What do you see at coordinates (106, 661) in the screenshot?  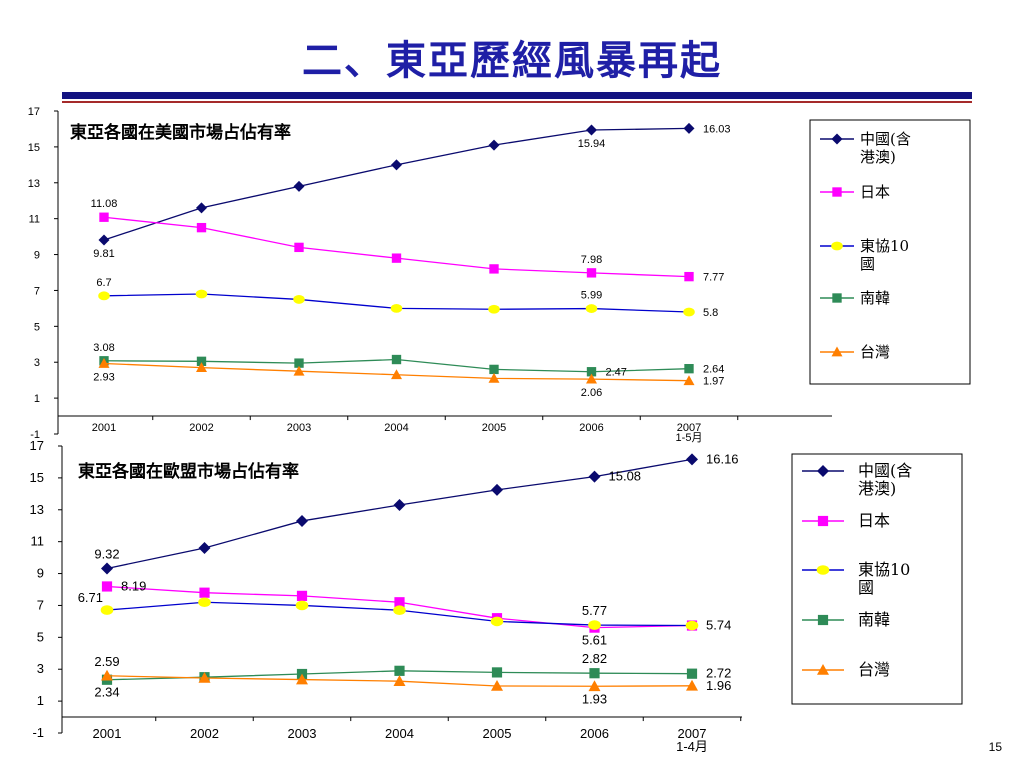 I see `data-label: 2.59` at bounding box center [106, 661].